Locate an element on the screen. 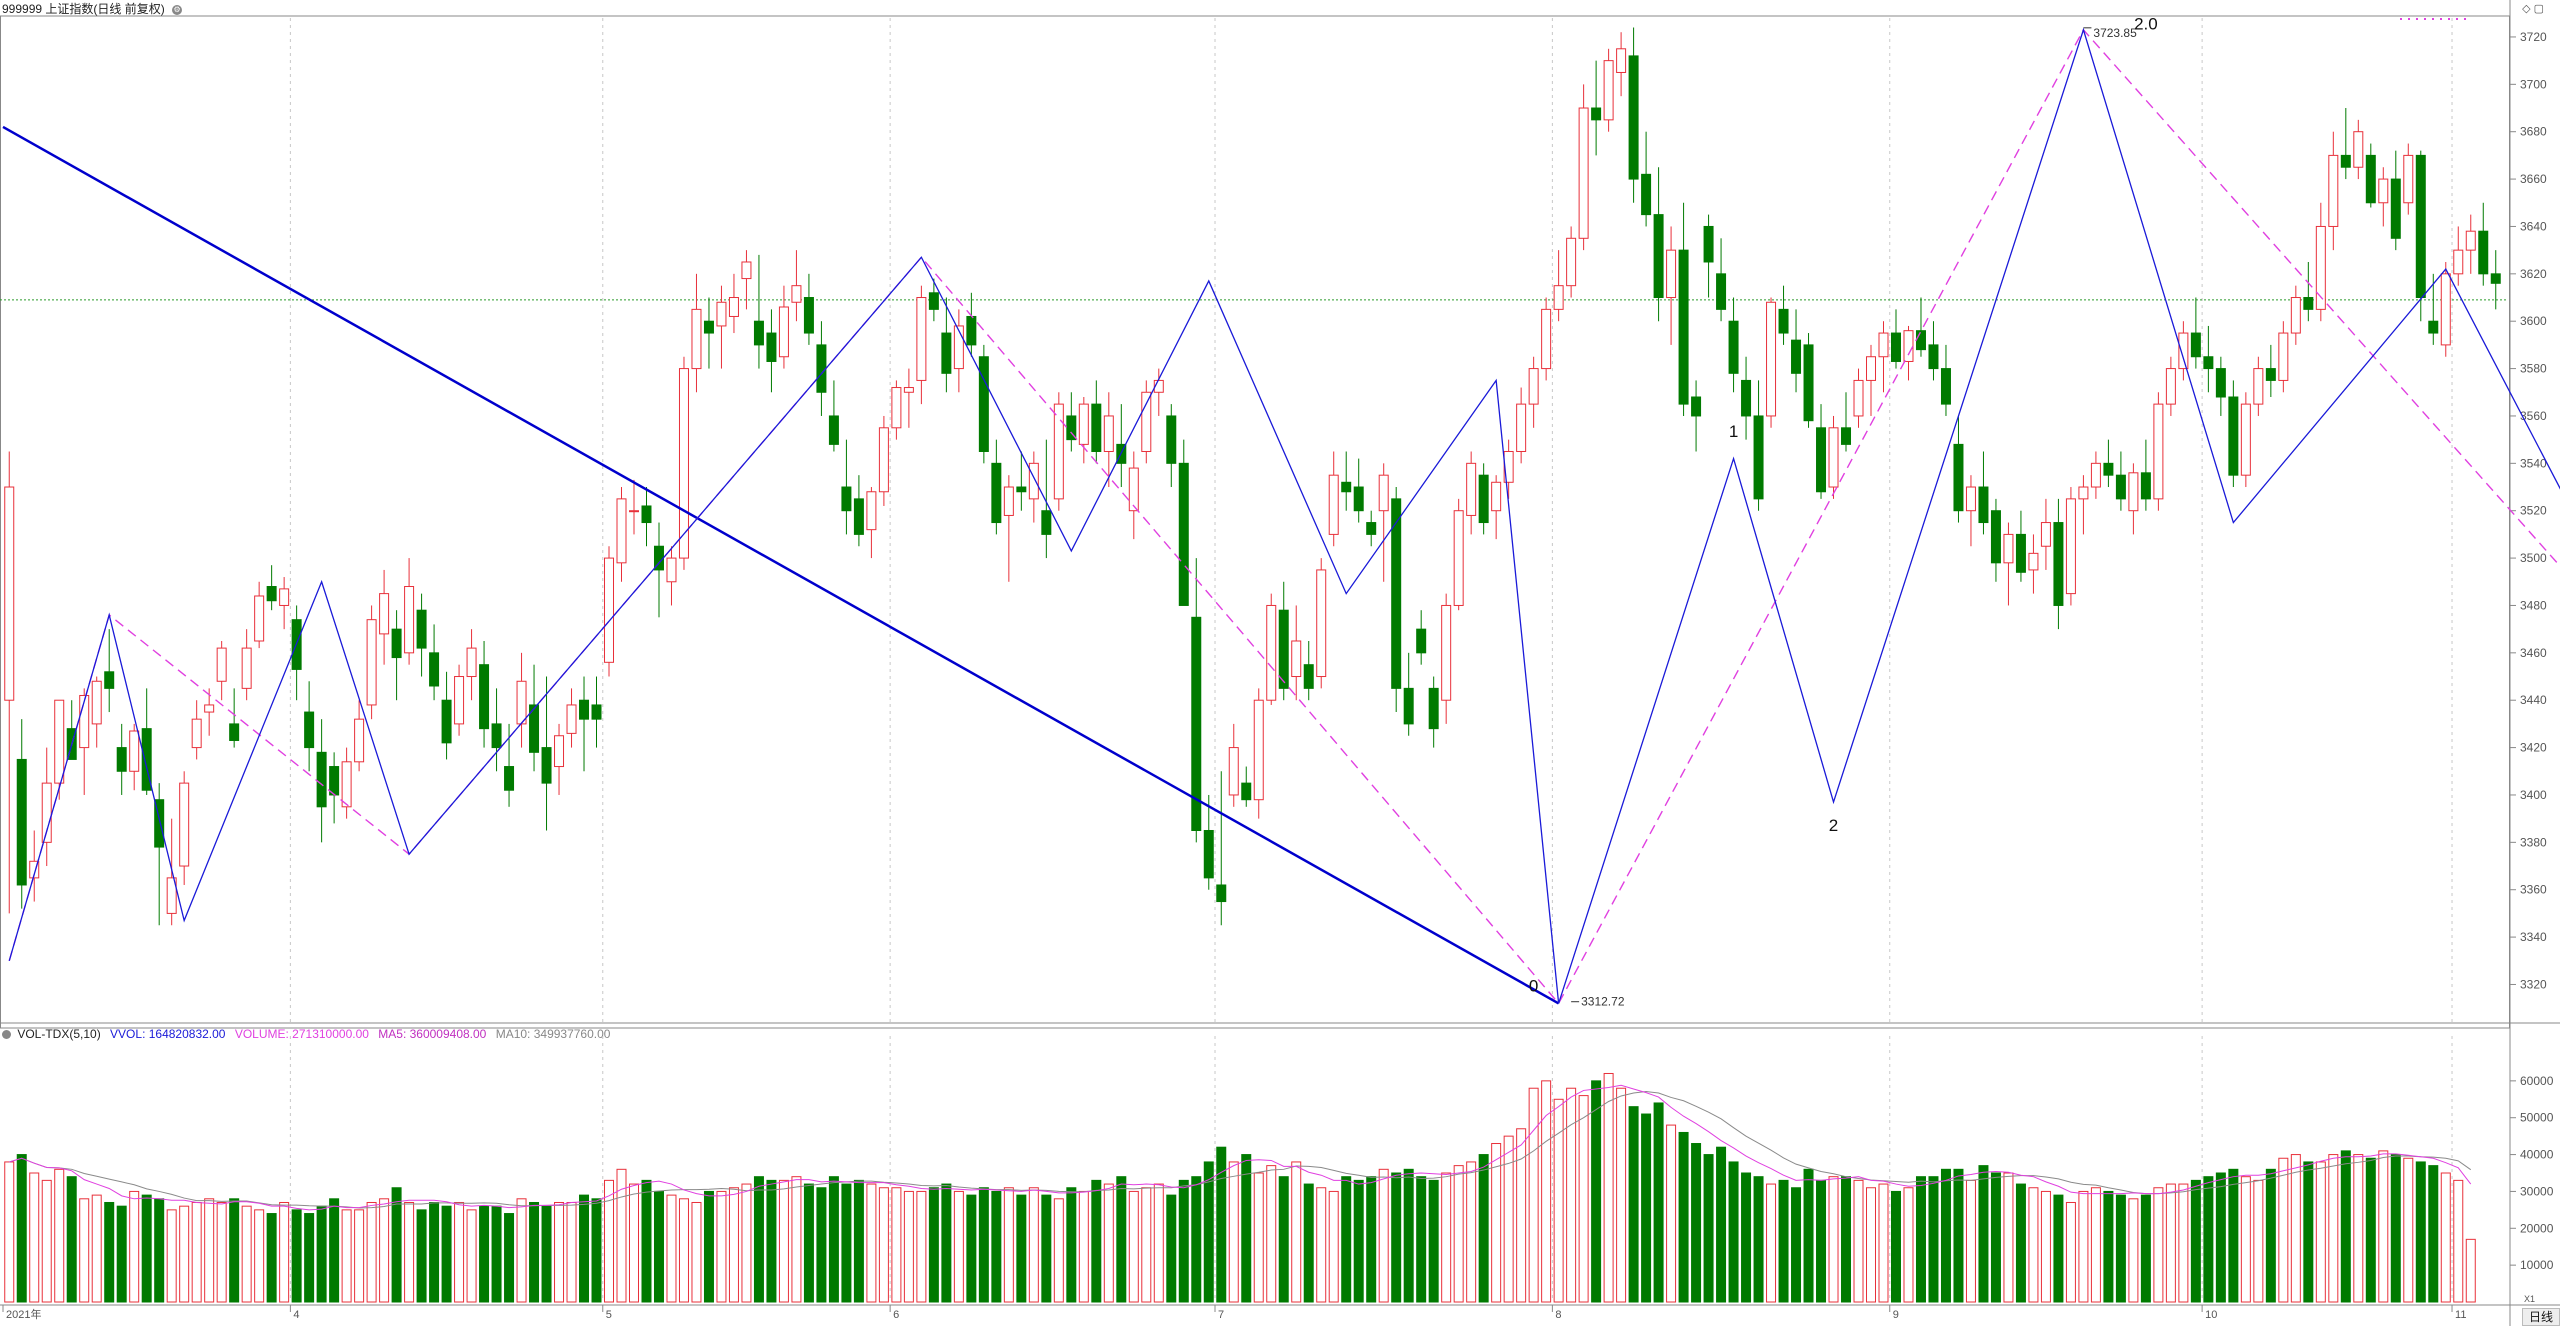 This screenshot has height=1326, width=2560. month-label: 7 is located at coordinates (1221, 1315).